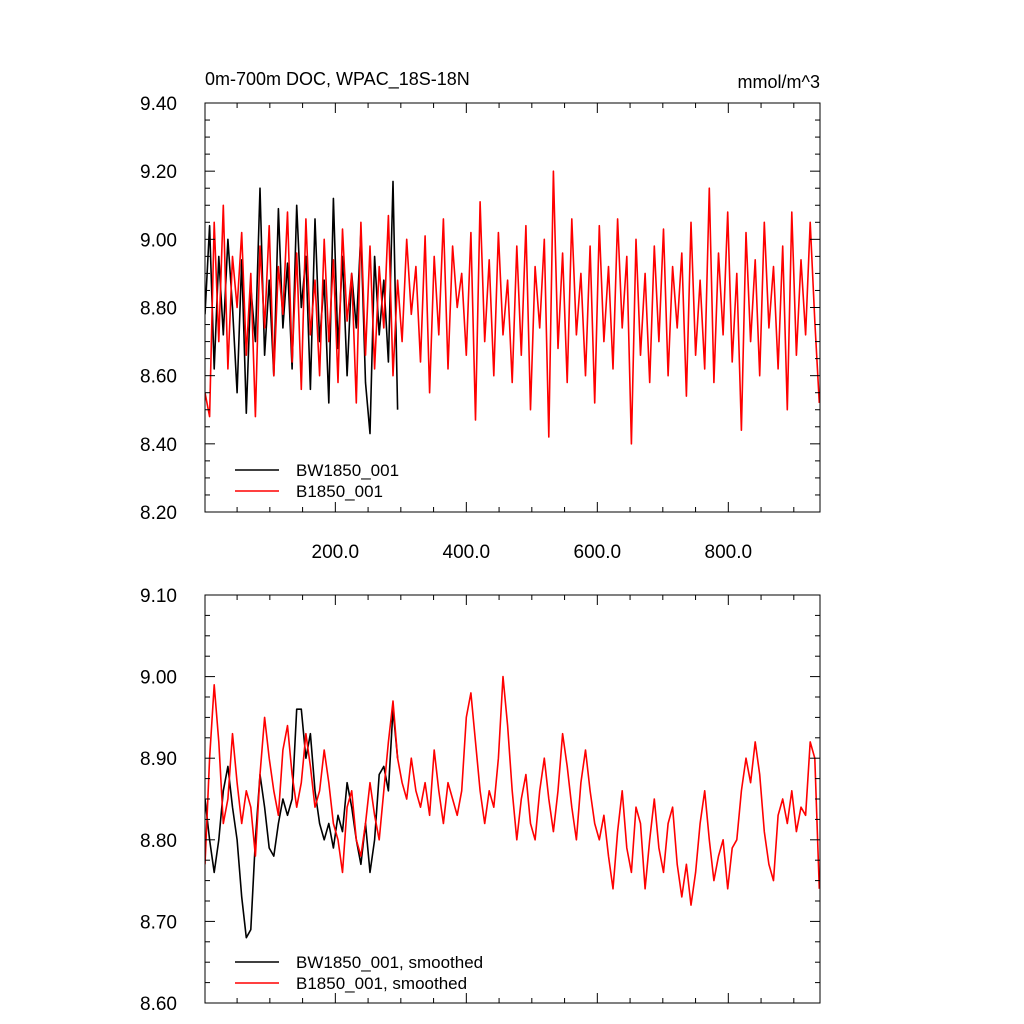 The height and width of the screenshot is (1024, 1024). Describe the element at coordinates (158, 445) in the screenshot. I see `top-y-tick-label: 8.40` at that location.